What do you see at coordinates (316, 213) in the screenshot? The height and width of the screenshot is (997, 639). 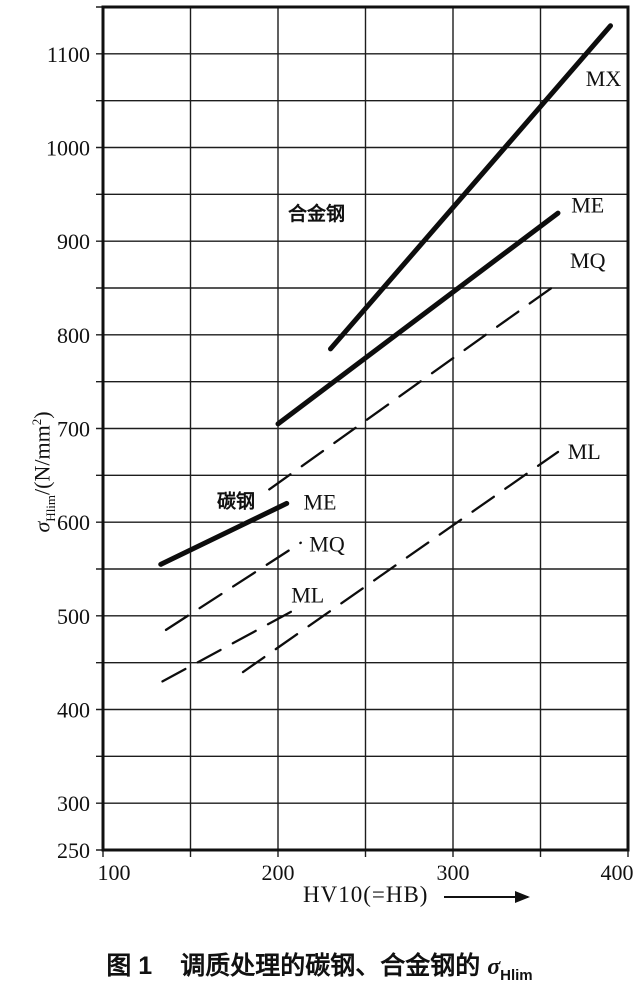 I see `plot-label-合金钢: 合金钢` at bounding box center [316, 213].